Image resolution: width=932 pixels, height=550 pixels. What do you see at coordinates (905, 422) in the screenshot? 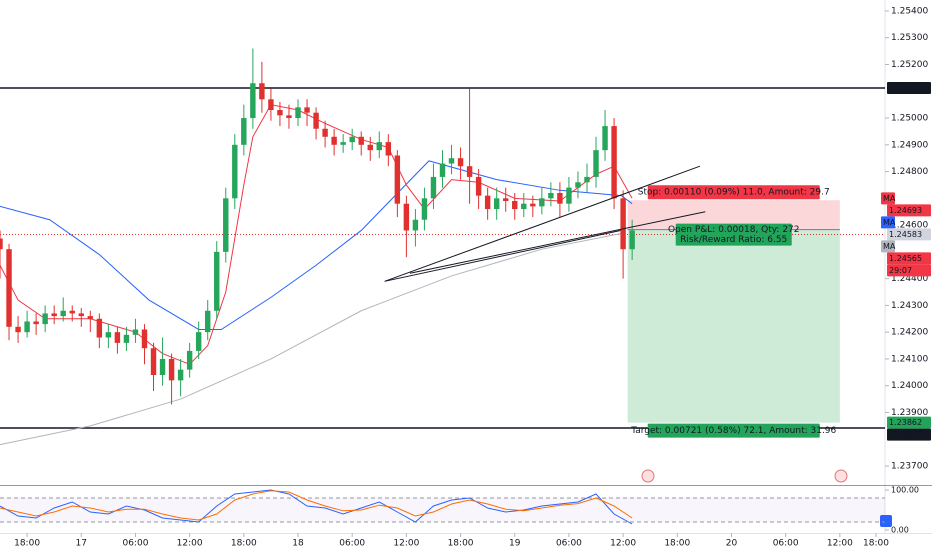
I see `axis-tag-label: 1.23862` at bounding box center [905, 422].